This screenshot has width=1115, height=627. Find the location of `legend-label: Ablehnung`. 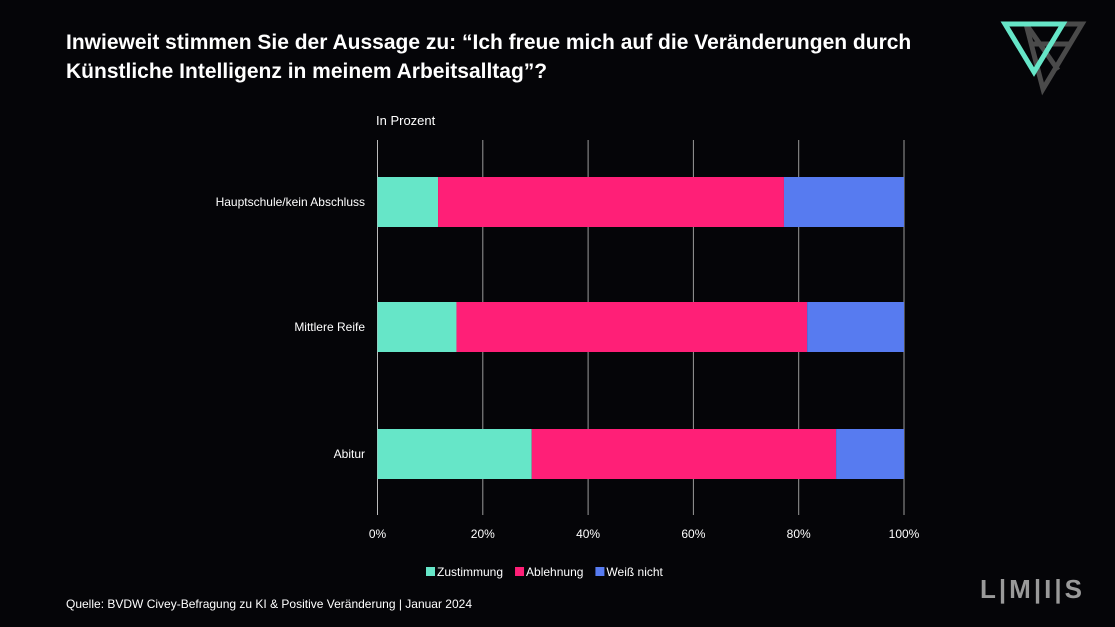

legend-label: Ablehnung is located at coordinates (554, 572).